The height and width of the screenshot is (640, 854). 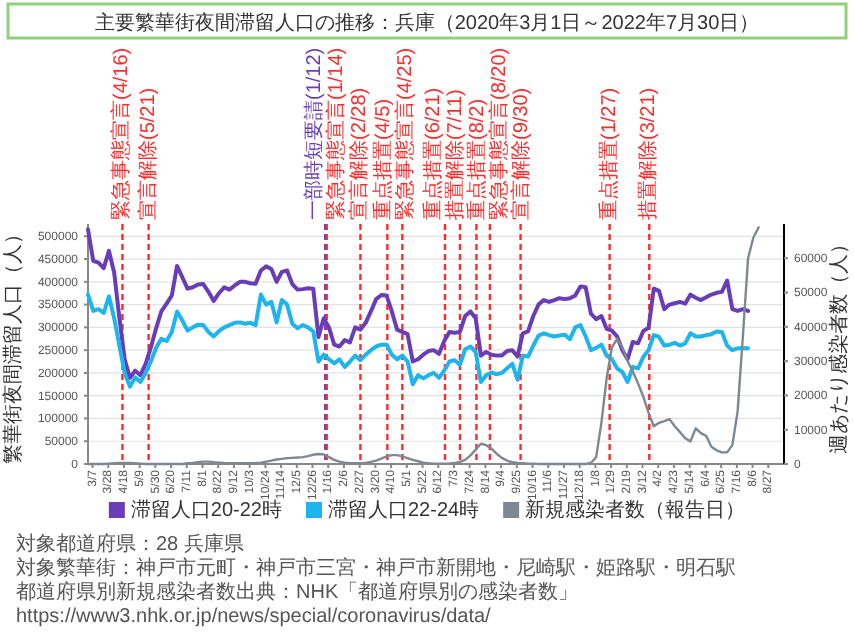 I want to click on legend-label: 滞留人口20-22時, so click(x=206, y=510).